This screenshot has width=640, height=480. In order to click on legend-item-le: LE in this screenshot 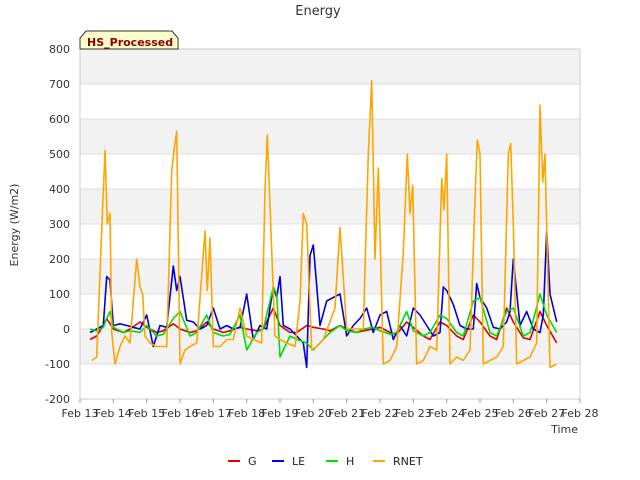, I will do `click(288, 461)`.